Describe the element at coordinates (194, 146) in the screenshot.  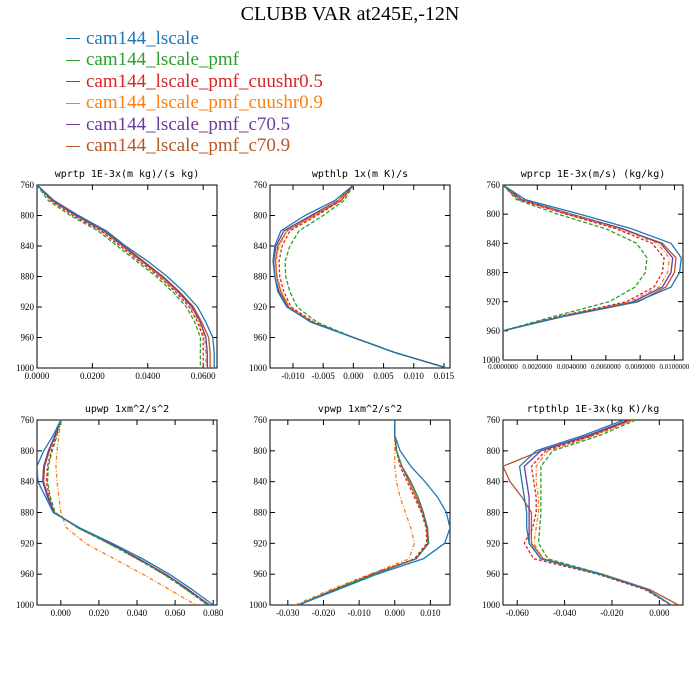
I see `legend-item: cam144_lscale_pmf_c70.9` at that location.